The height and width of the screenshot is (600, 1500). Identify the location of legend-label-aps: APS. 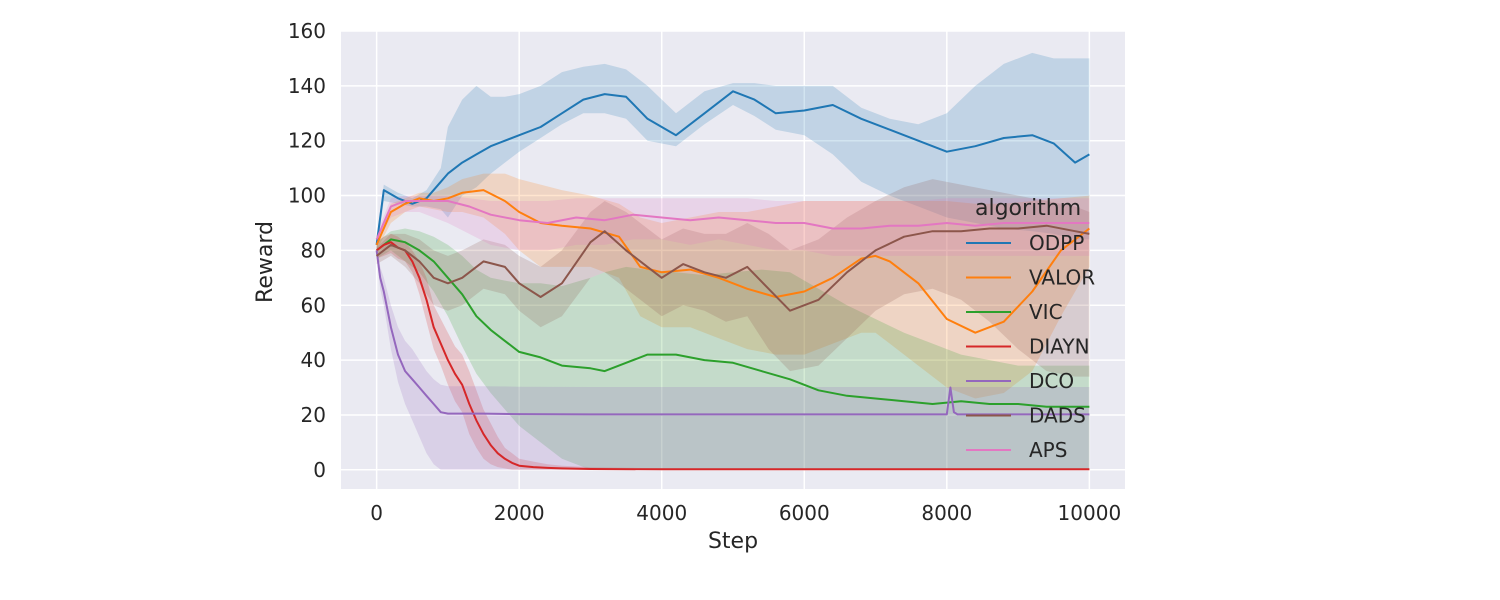
(1048, 450).